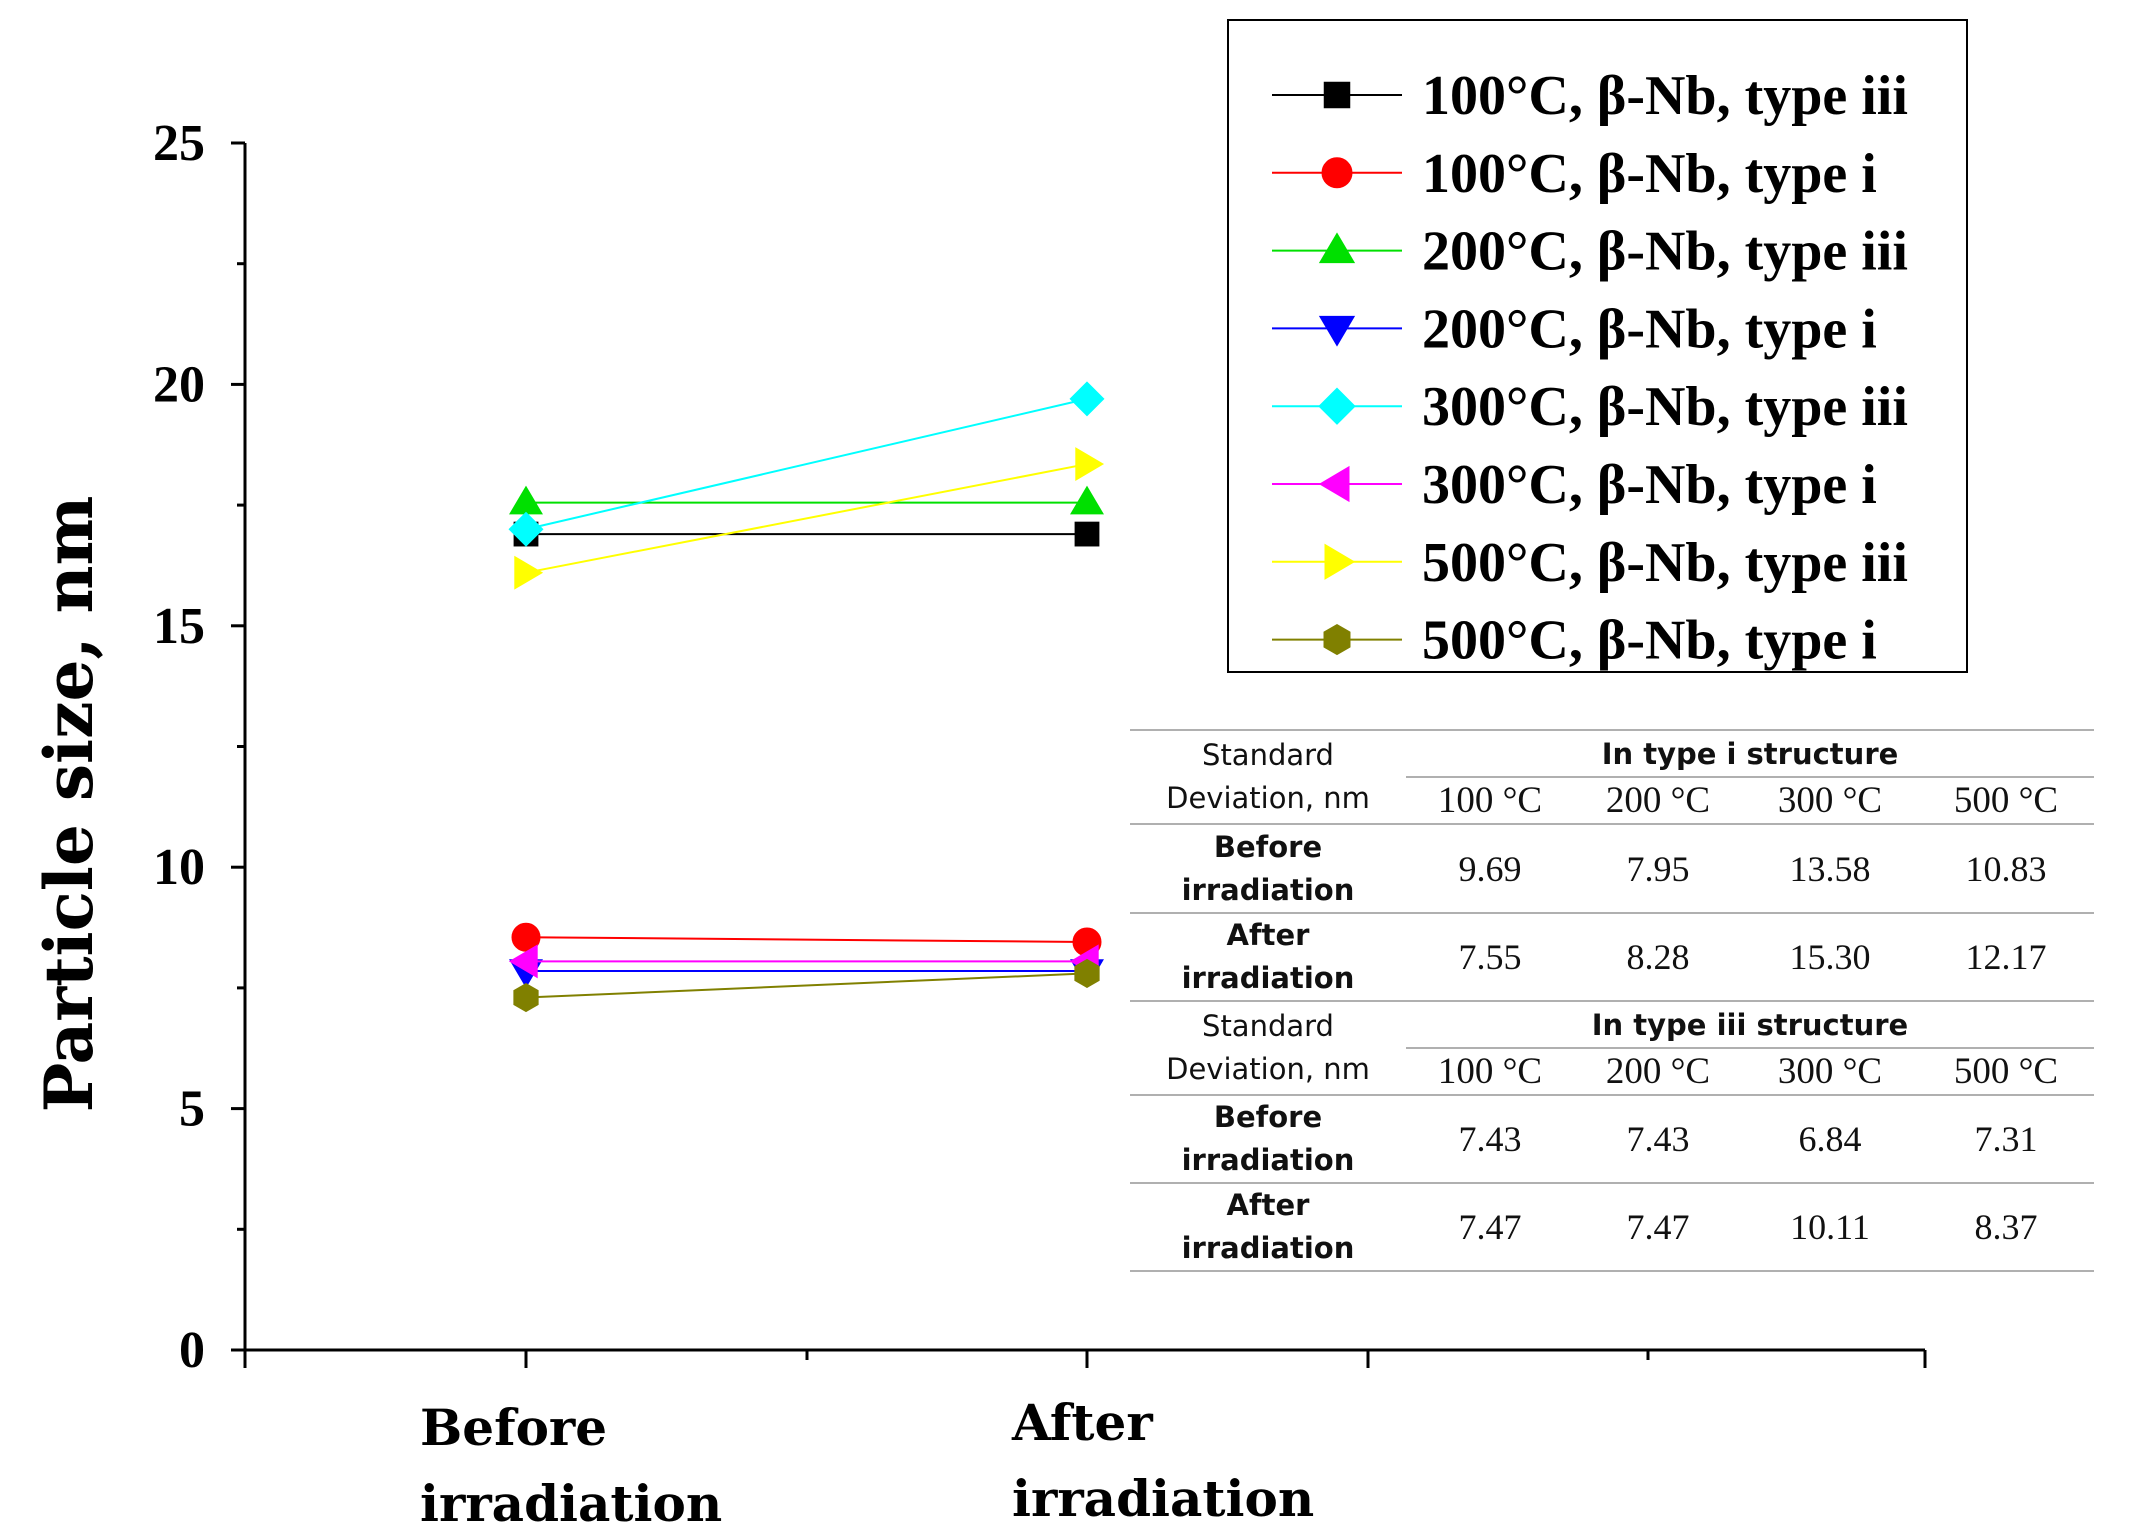  I want to click on y-axis-title: Particle size, nm, so click(69, 804).